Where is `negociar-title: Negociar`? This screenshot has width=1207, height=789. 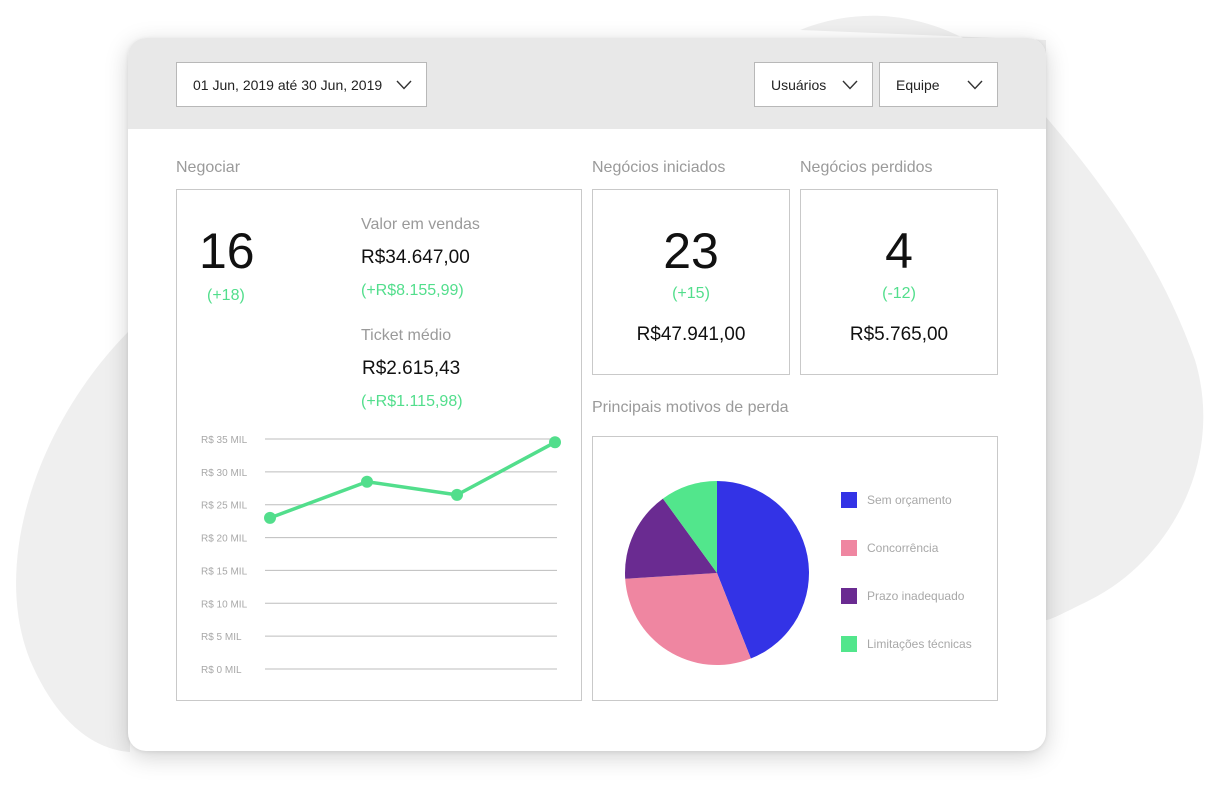
negociar-title: Negociar is located at coordinates (208, 167).